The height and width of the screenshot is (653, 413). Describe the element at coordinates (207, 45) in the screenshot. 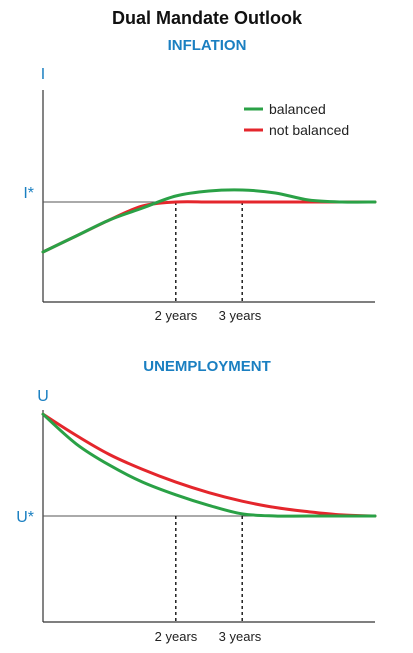

I see `inflation-chart-title: INFLATION` at that location.